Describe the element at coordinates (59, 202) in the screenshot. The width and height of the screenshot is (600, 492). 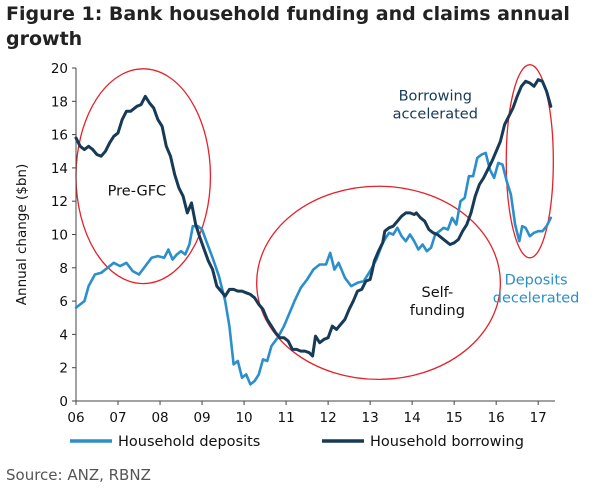
I see `y-tick-label: 12` at that location.